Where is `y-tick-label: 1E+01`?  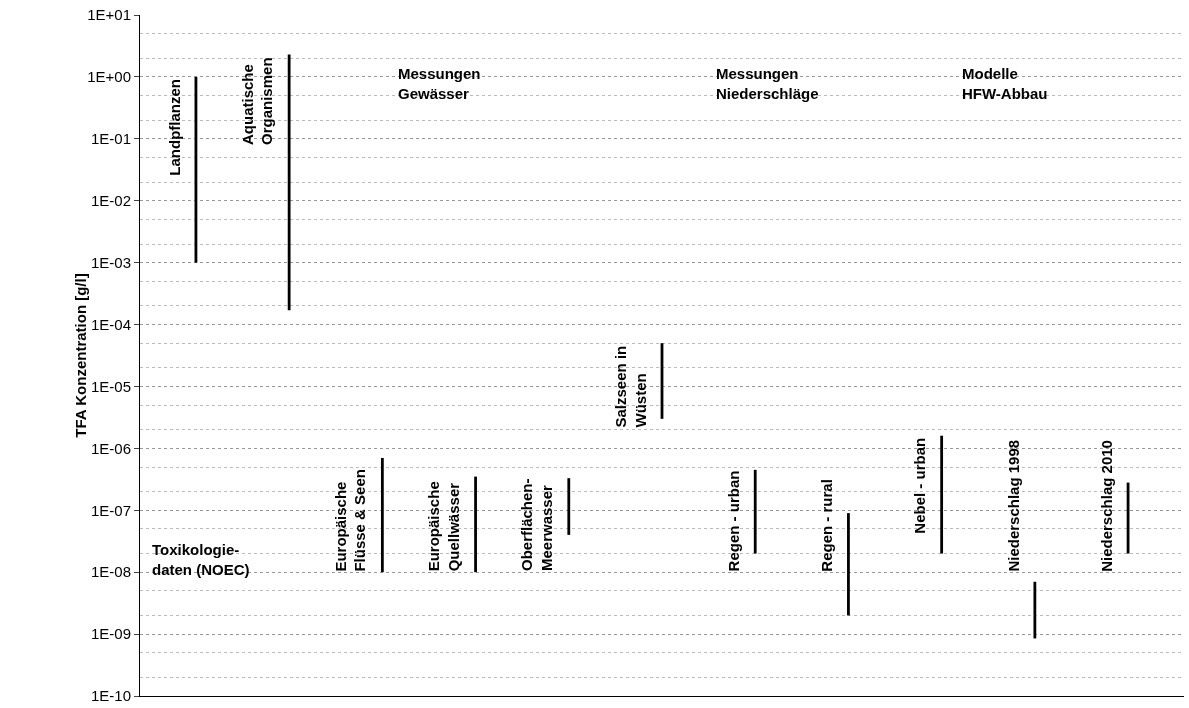
y-tick-label: 1E+01 is located at coordinates (109, 15).